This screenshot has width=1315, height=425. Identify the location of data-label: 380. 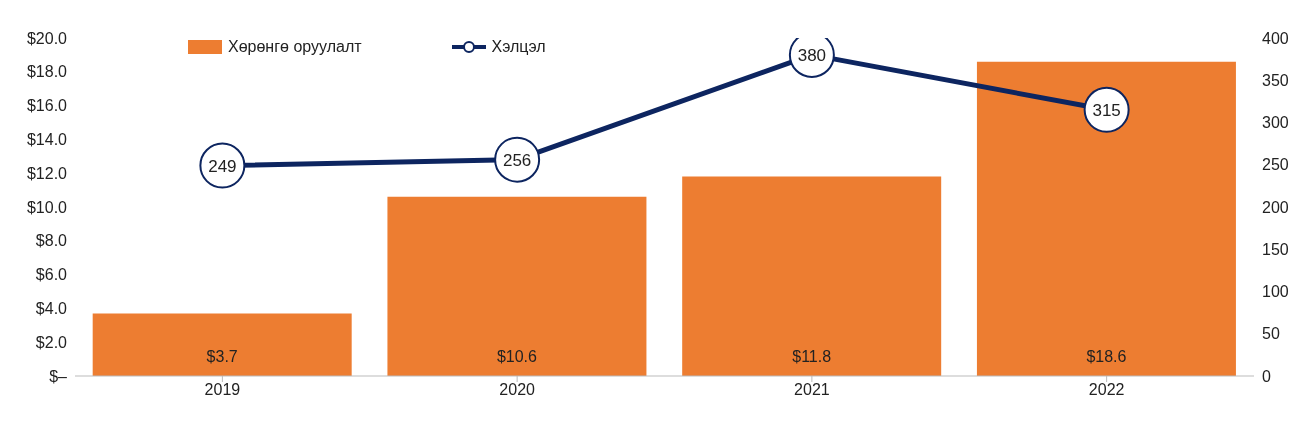
(812, 55).